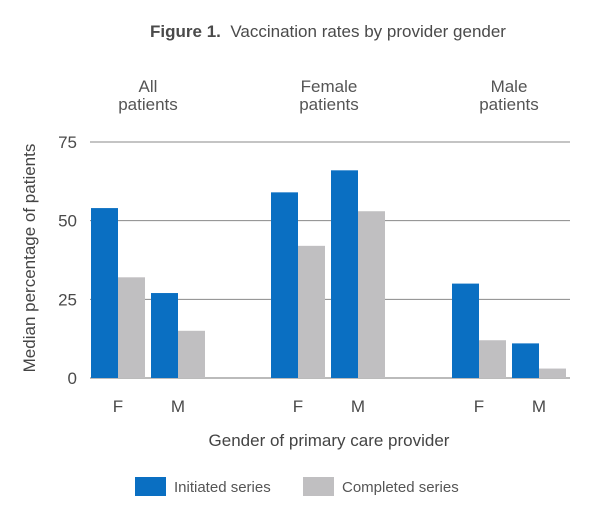  Describe the element at coordinates (329, 104) in the screenshot. I see `group-label-1-line2: patients` at that location.